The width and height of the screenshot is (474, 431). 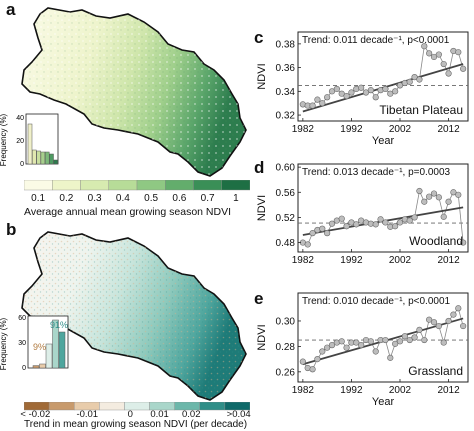 What do you see at coordinates (286, 321) in the screenshot?
I see `y-tick-label: 0.30` at bounding box center [286, 321].